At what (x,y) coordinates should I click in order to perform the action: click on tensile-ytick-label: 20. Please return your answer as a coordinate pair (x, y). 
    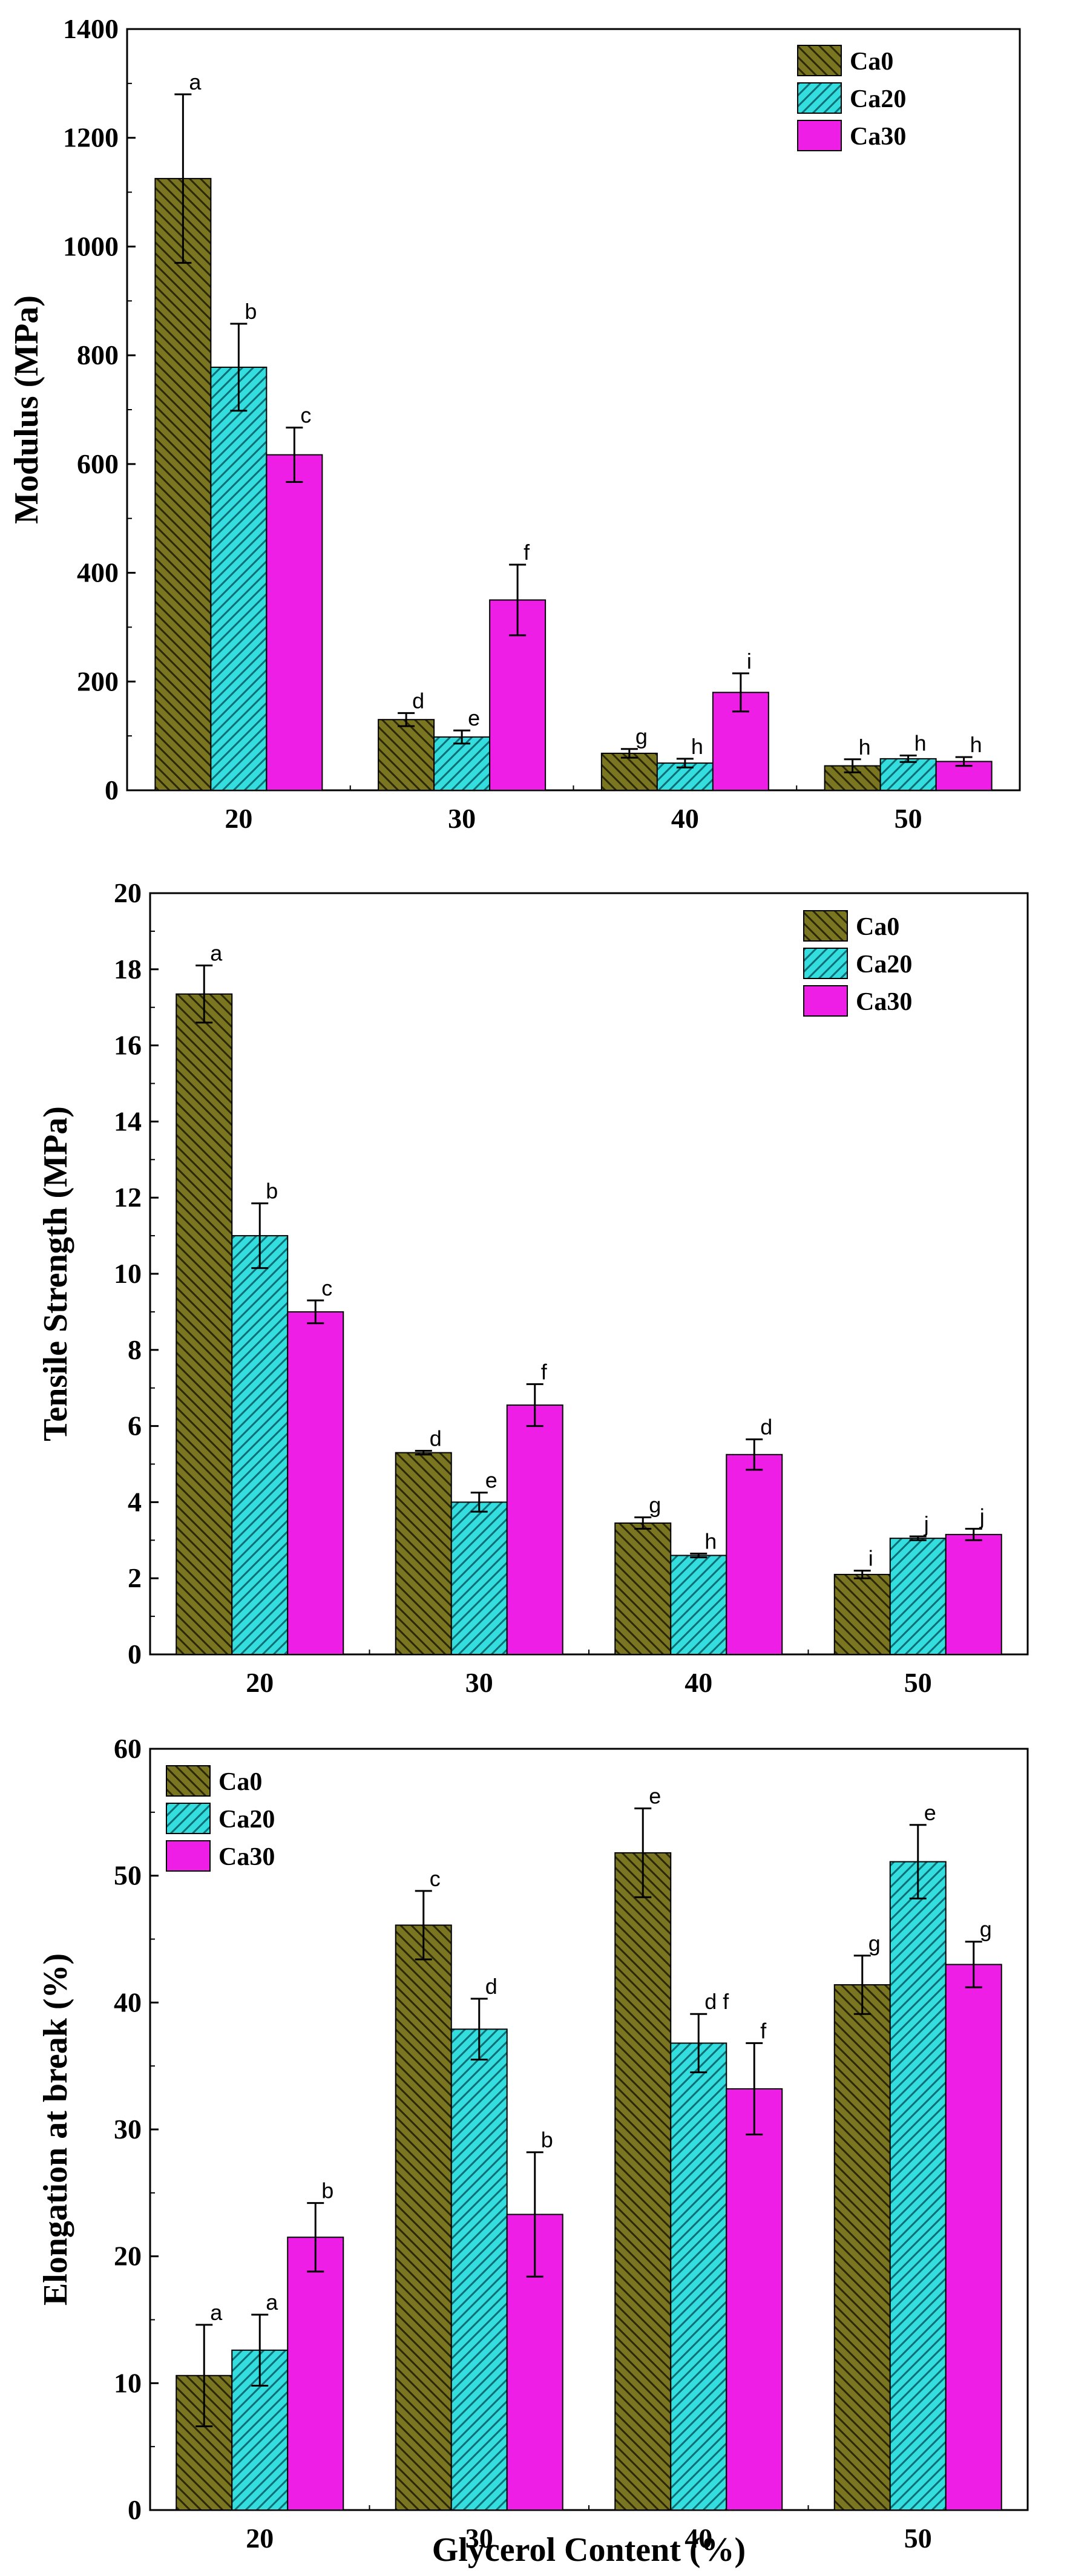
    Looking at the image, I should click on (128, 892).